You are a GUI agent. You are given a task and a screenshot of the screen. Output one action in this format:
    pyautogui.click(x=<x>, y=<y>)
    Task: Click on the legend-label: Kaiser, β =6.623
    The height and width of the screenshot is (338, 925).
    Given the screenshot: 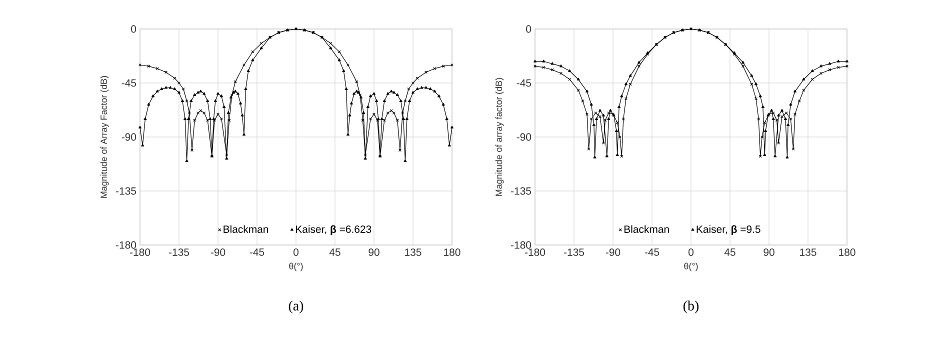 What is the action you would take?
    pyautogui.click(x=334, y=230)
    